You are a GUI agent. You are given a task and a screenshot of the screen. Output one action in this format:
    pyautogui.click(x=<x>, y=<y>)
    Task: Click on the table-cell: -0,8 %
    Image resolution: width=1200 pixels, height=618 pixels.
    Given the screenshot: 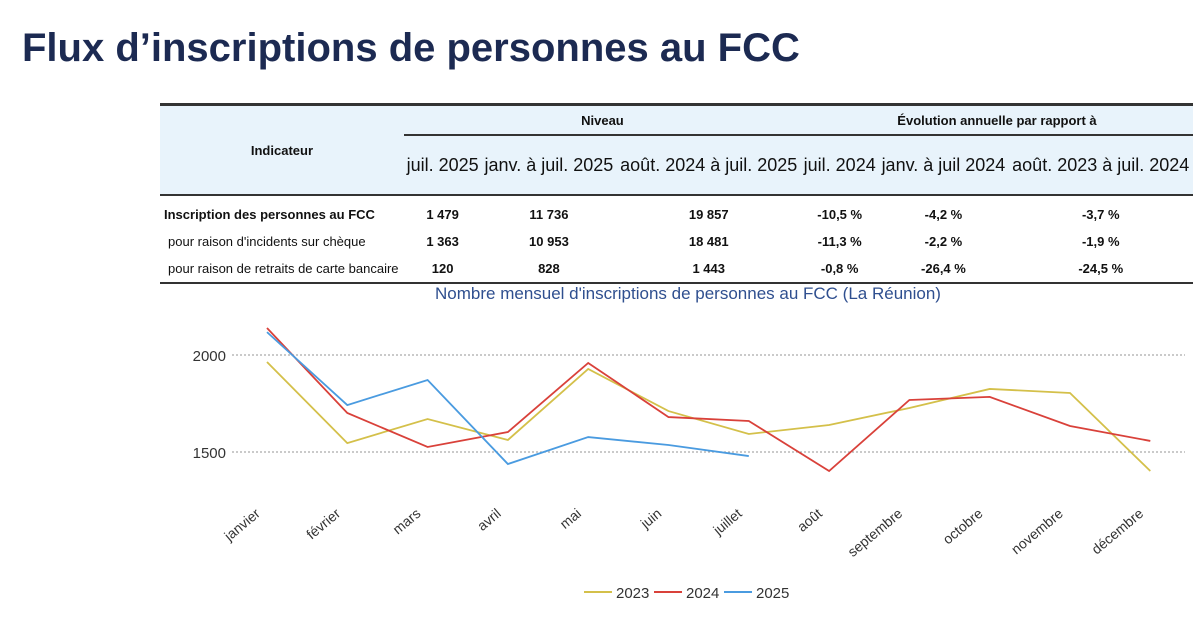 What is the action you would take?
    pyautogui.click(x=839, y=268)
    